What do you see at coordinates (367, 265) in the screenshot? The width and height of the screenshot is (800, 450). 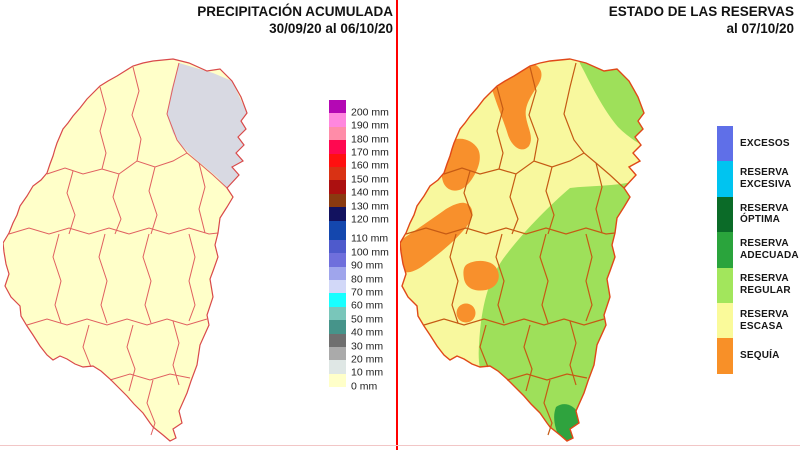 I see `legend-label: 90 mm` at bounding box center [367, 265].